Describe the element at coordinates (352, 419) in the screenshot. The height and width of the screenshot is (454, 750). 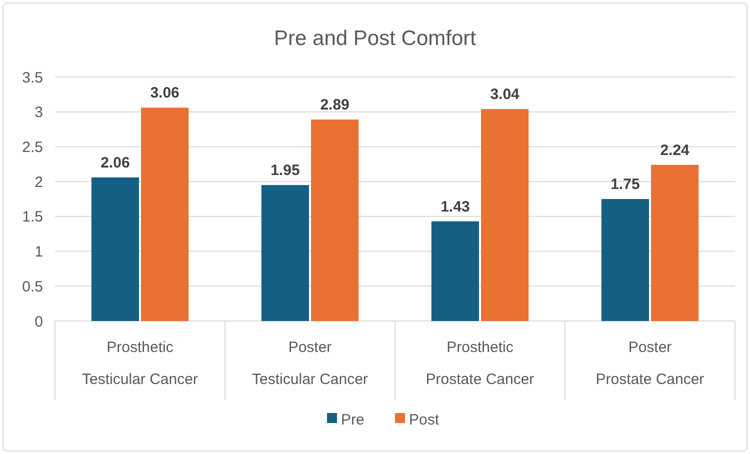
I see `legend-label: Pre` at that location.